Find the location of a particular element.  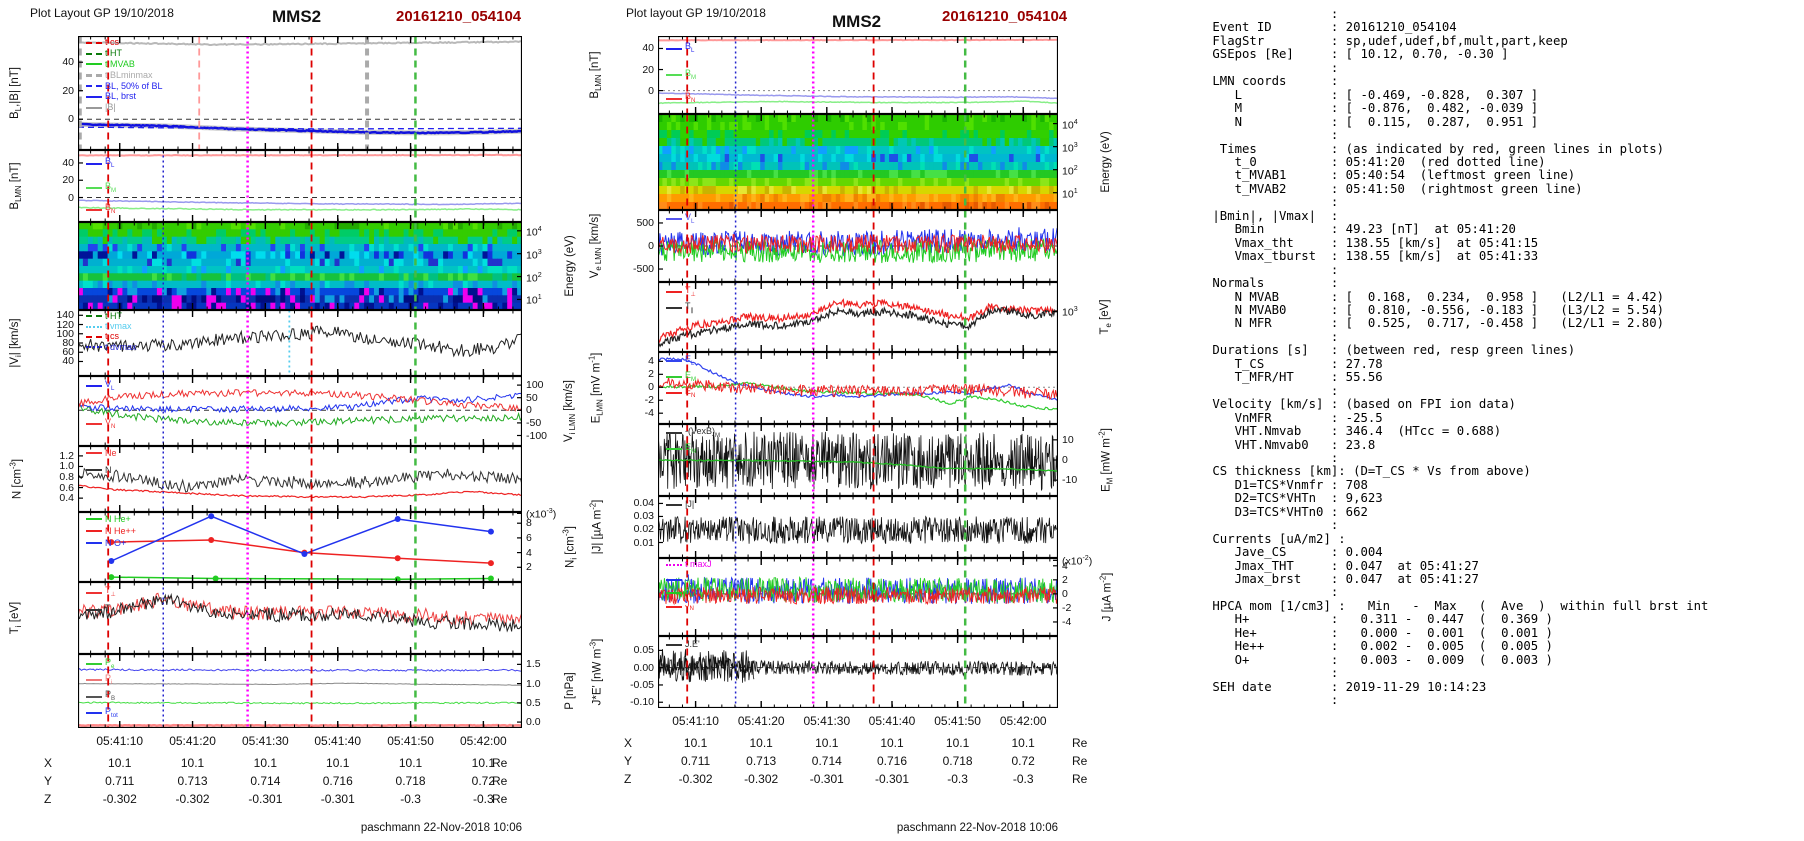

middle-j-lmn-legend-2: JM is located at coordinates (680, 593).